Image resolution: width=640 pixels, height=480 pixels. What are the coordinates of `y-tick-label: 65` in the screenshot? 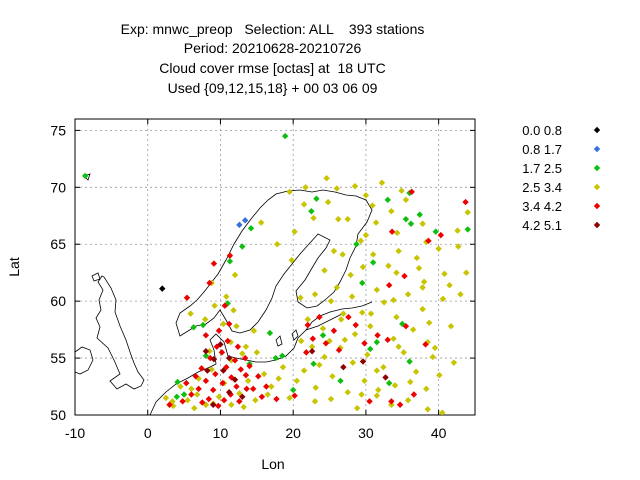 It's located at (58, 244).